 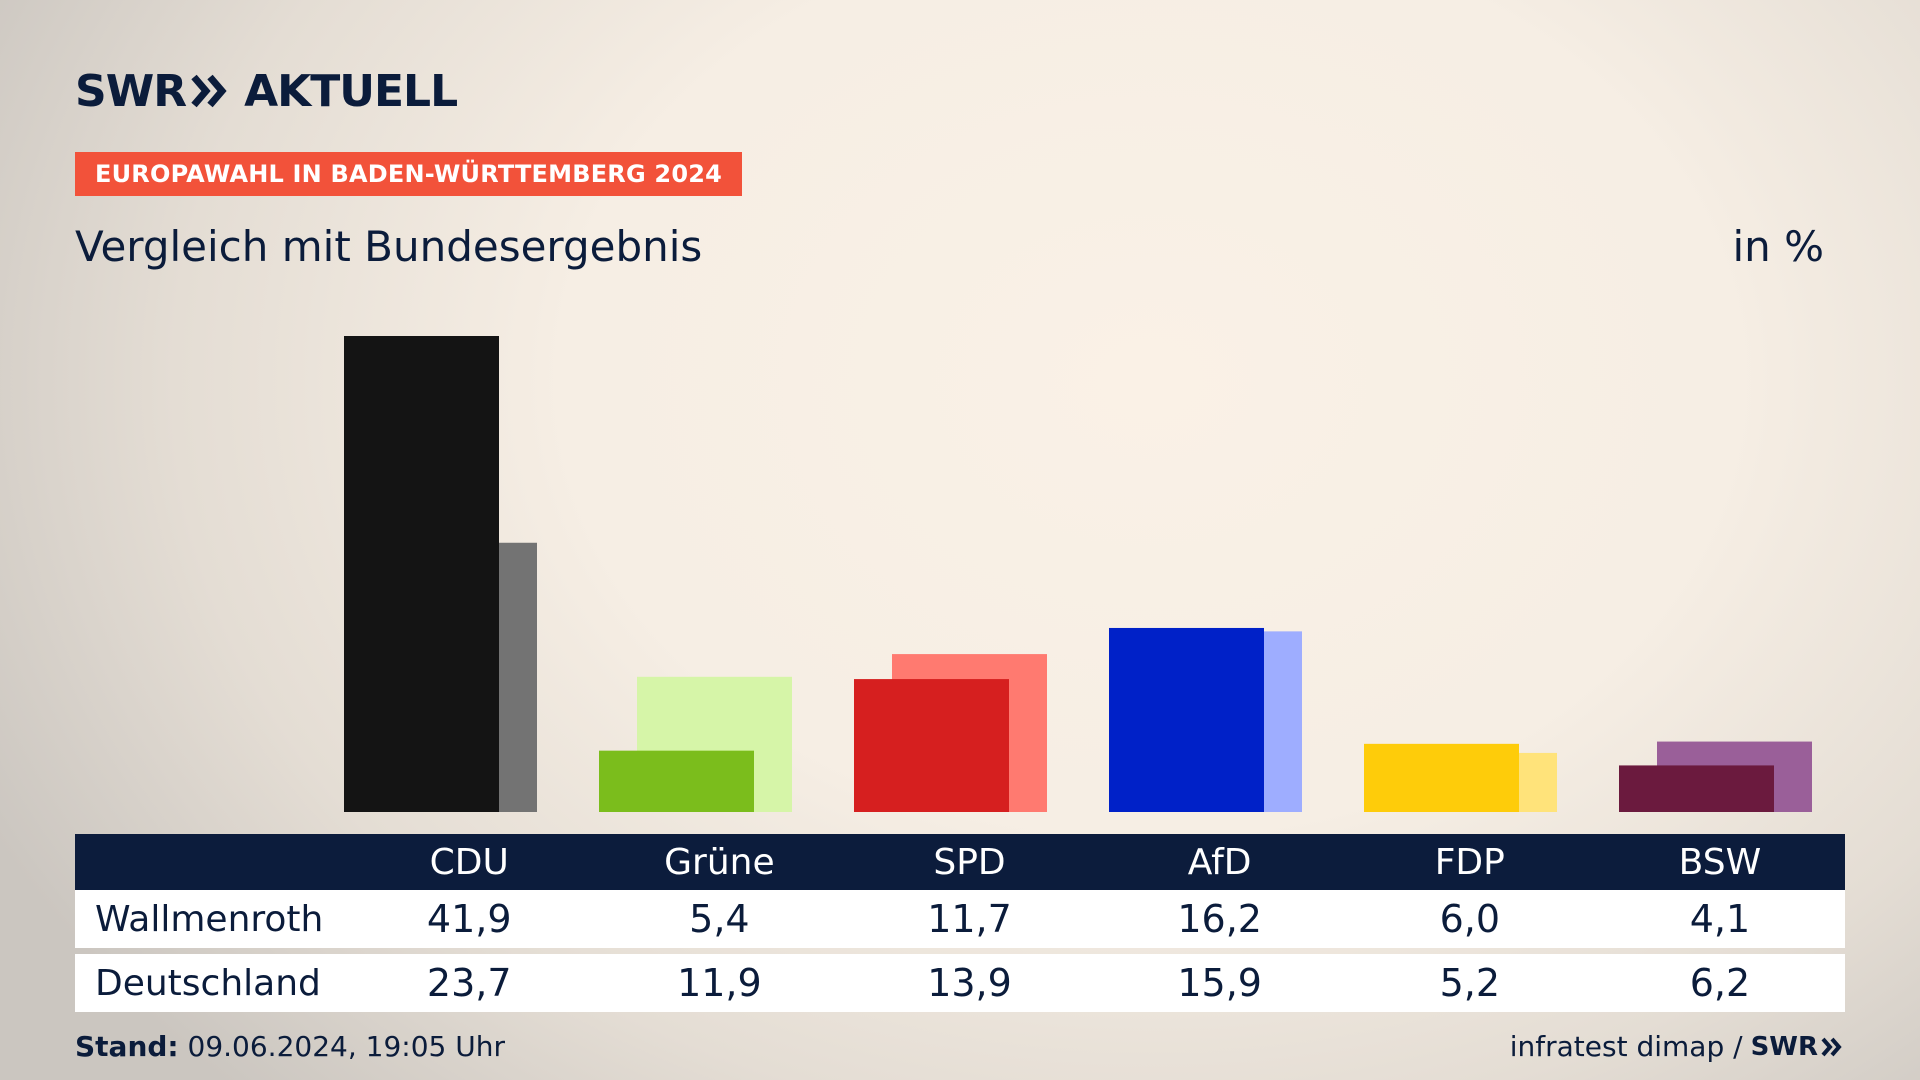 I want to click on header-empty-cell, so click(x=209, y=862).